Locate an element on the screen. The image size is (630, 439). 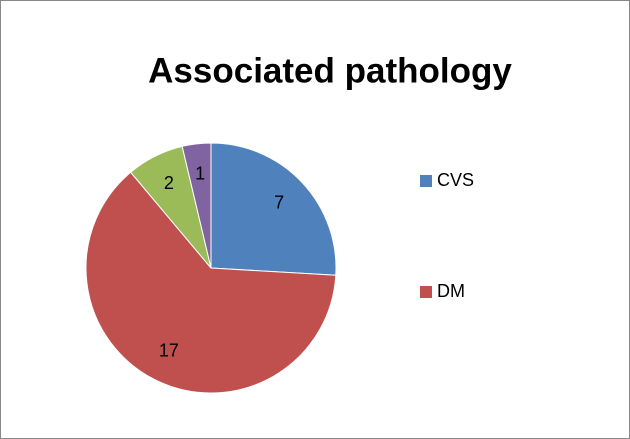
chart-title: Associated pathology is located at coordinates (330, 70).